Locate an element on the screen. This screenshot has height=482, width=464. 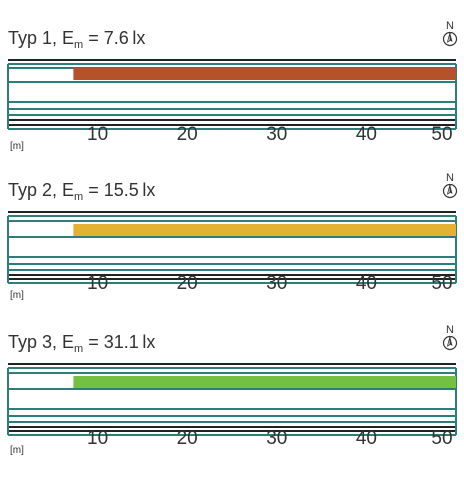
title-prefix: Typ 2, E is located at coordinates (41, 190).